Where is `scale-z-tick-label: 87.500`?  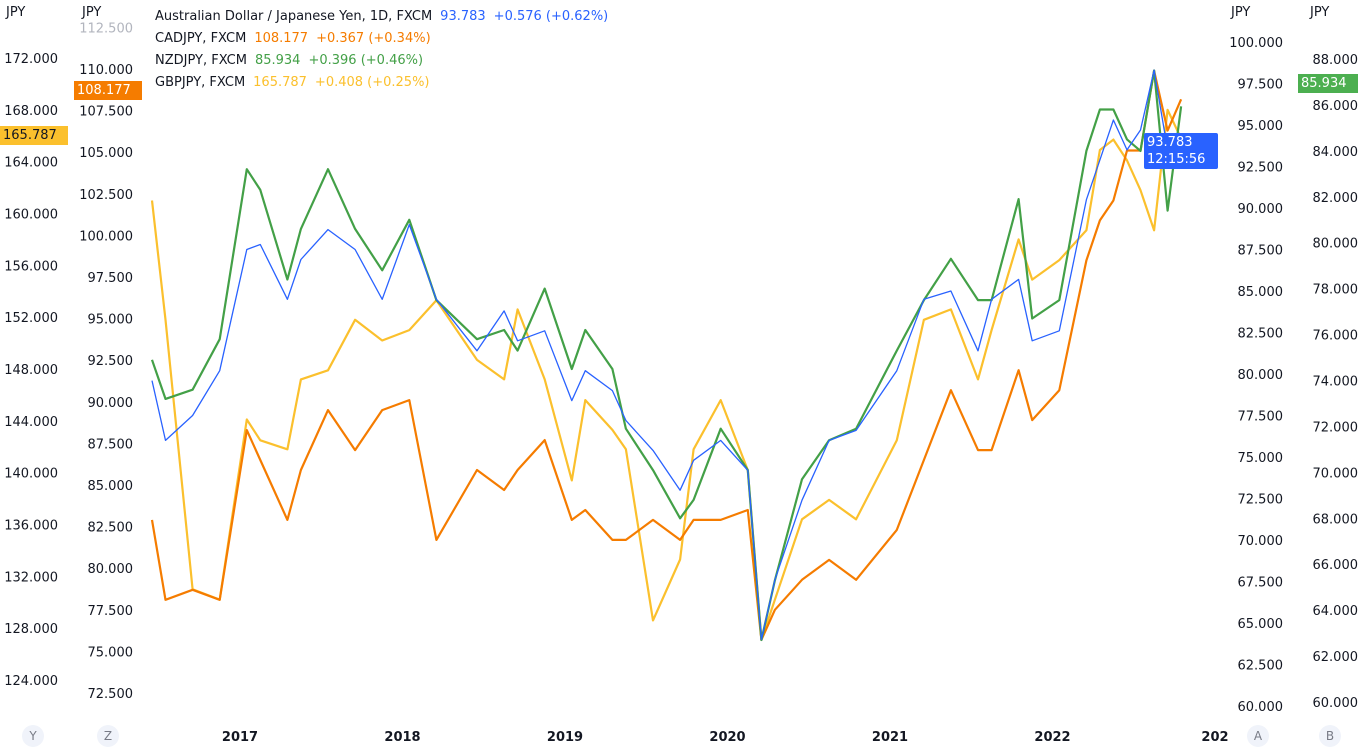 scale-z-tick-label: 87.500 is located at coordinates (111, 444).